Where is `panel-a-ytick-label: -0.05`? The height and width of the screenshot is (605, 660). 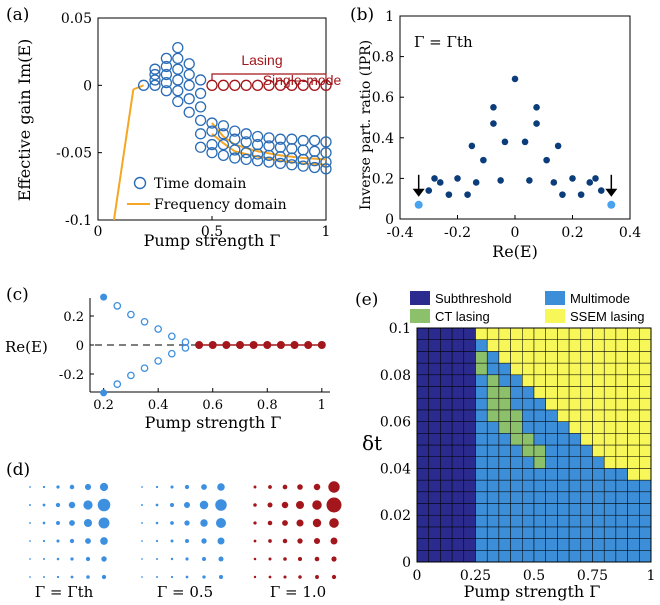
panel-a-ytick-label: -0.05 is located at coordinates (74, 154).